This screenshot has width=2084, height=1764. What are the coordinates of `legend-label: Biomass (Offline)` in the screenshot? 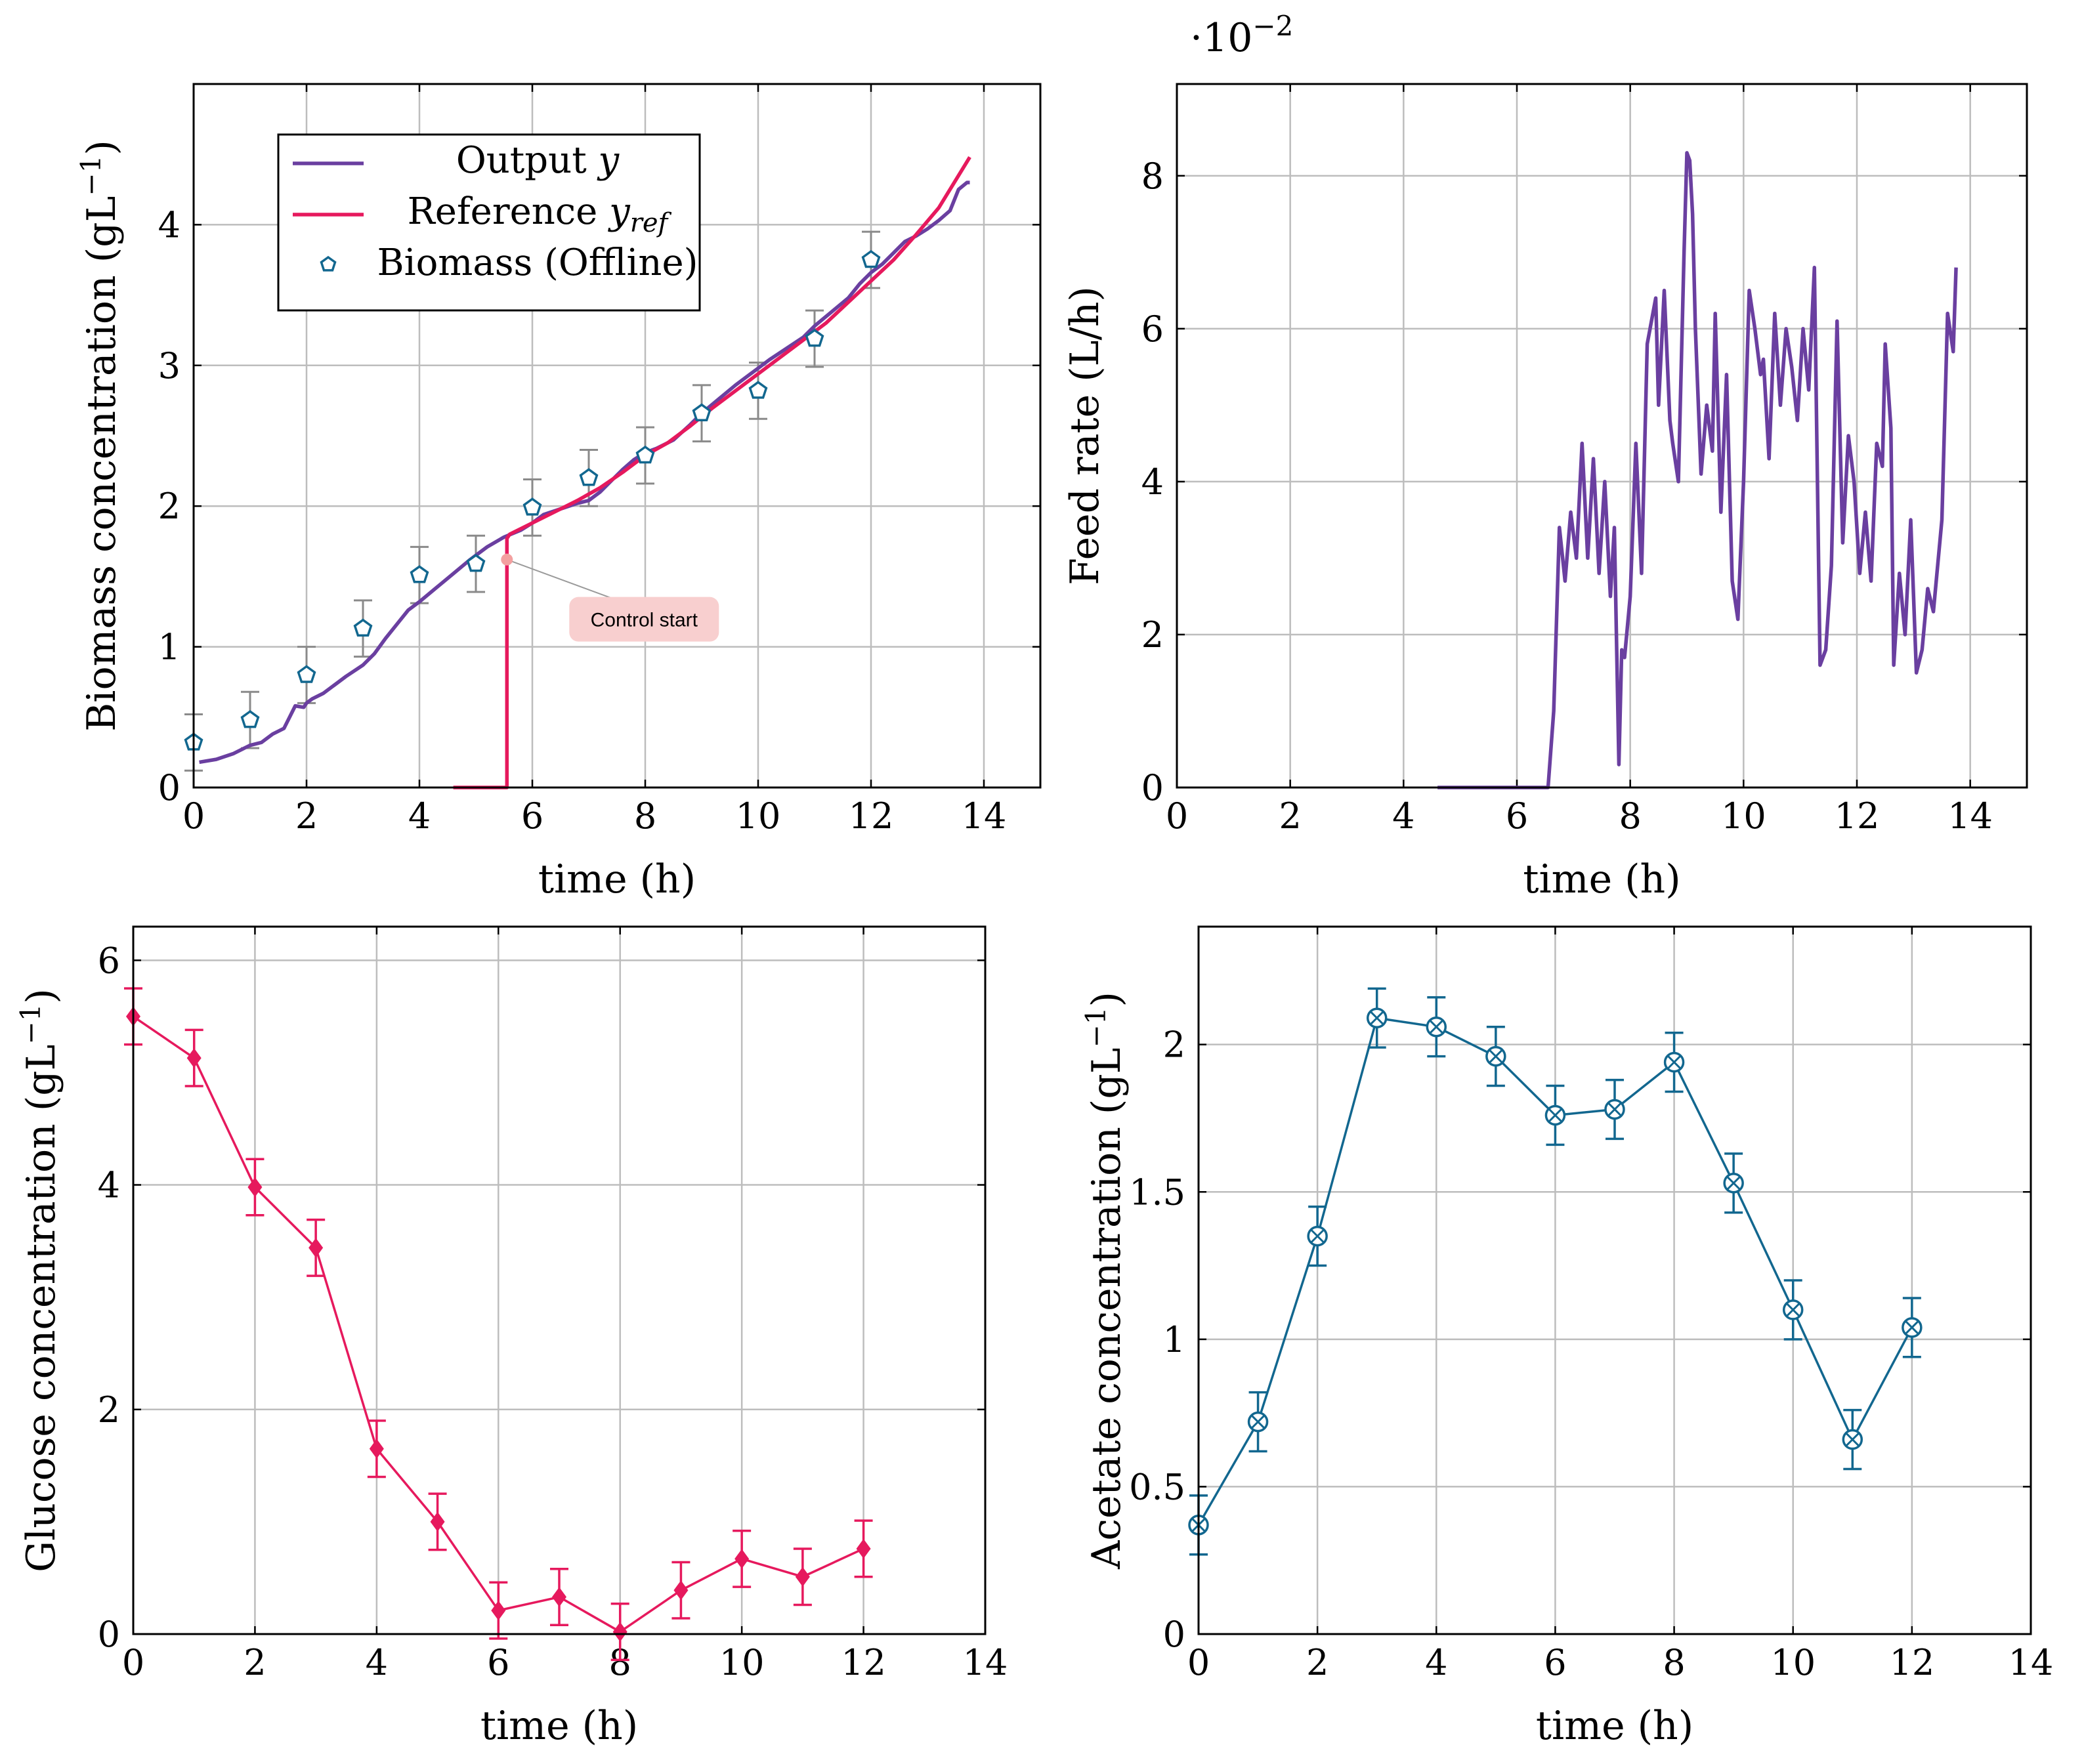 It's located at (537, 263).